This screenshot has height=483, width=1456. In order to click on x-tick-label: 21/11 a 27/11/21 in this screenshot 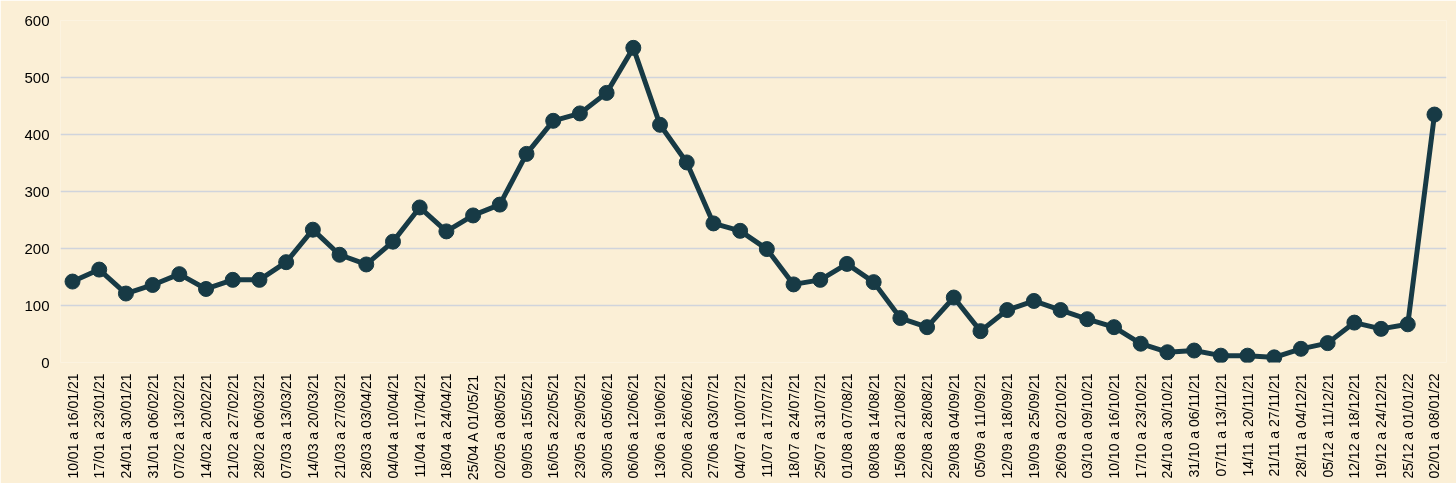, I will do `click(1274, 425)`.